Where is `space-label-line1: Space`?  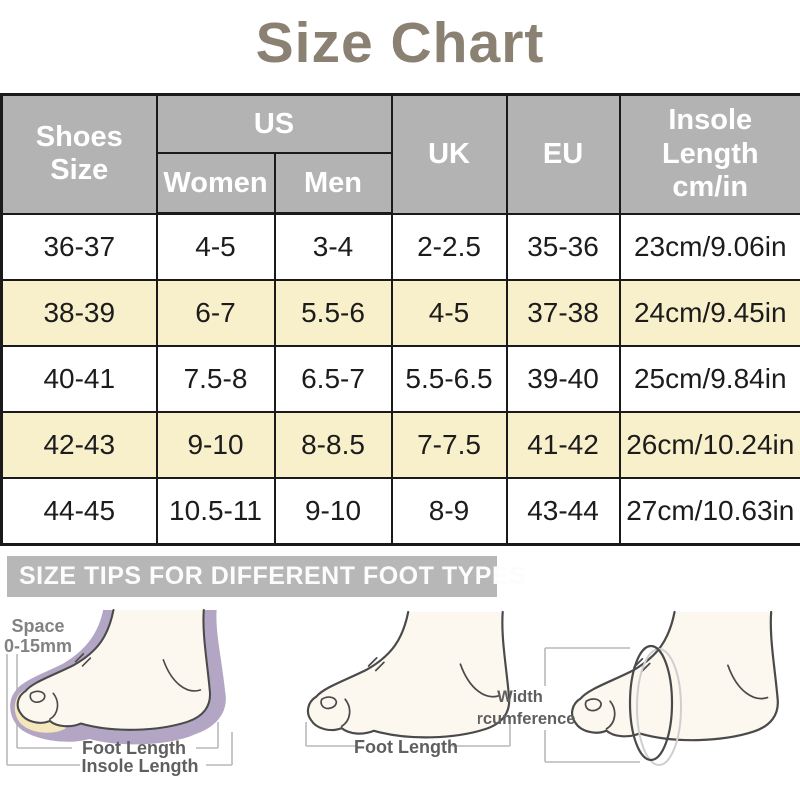
space-label-line1: Space is located at coordinates (37, 626).